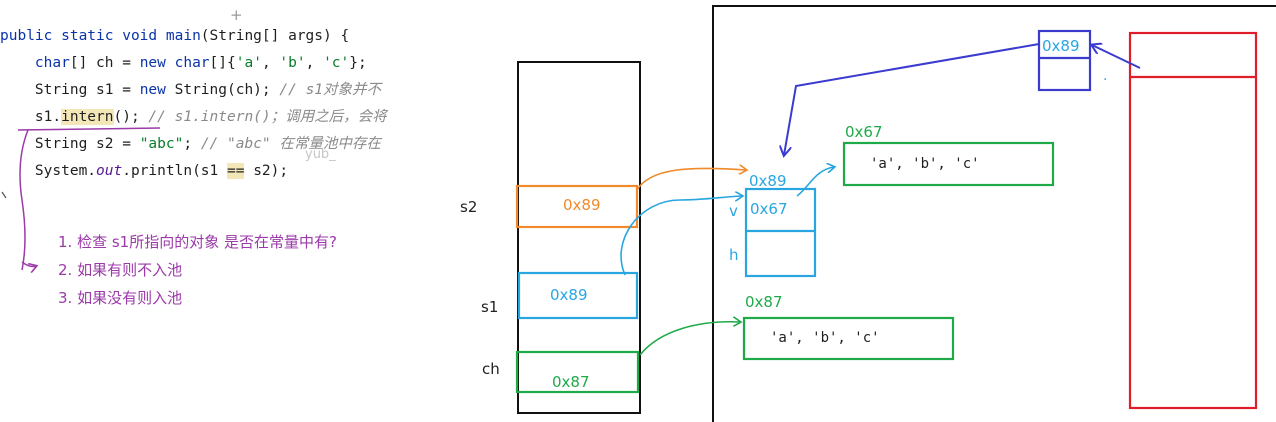 Image resolution: width=1276 pixels, height=422 pixels. Describe the element at coordinates (236, 171) in the screenshot. I see `code-highlight: ==` at that location.